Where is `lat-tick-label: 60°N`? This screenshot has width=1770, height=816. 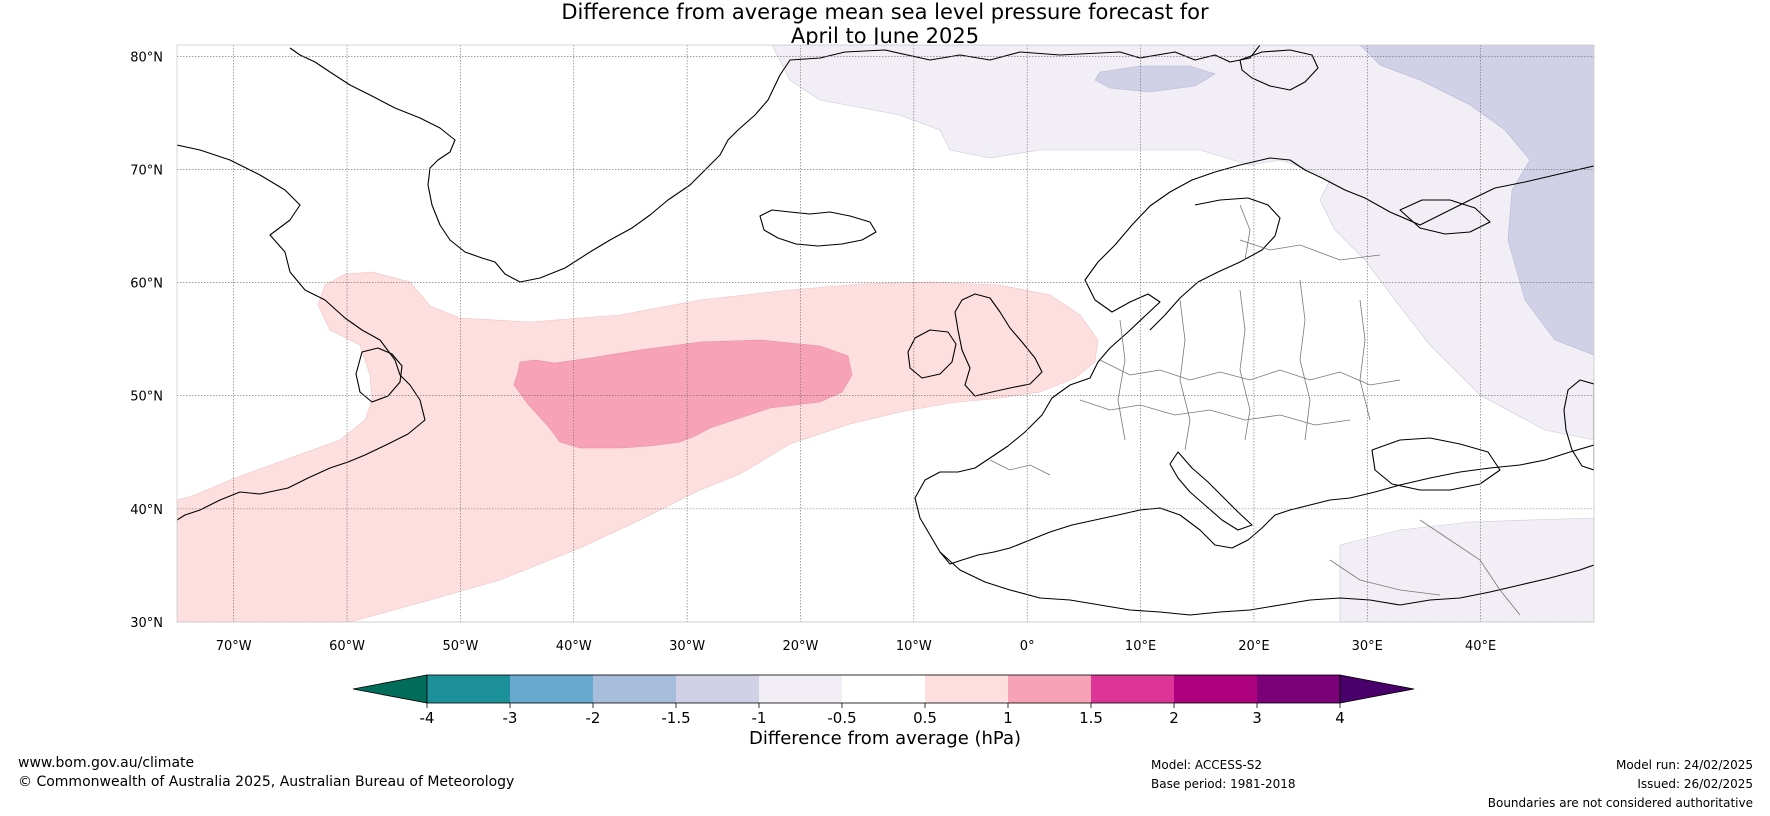 lat-tick-label: 60°N is located at coordinates (146, 284).